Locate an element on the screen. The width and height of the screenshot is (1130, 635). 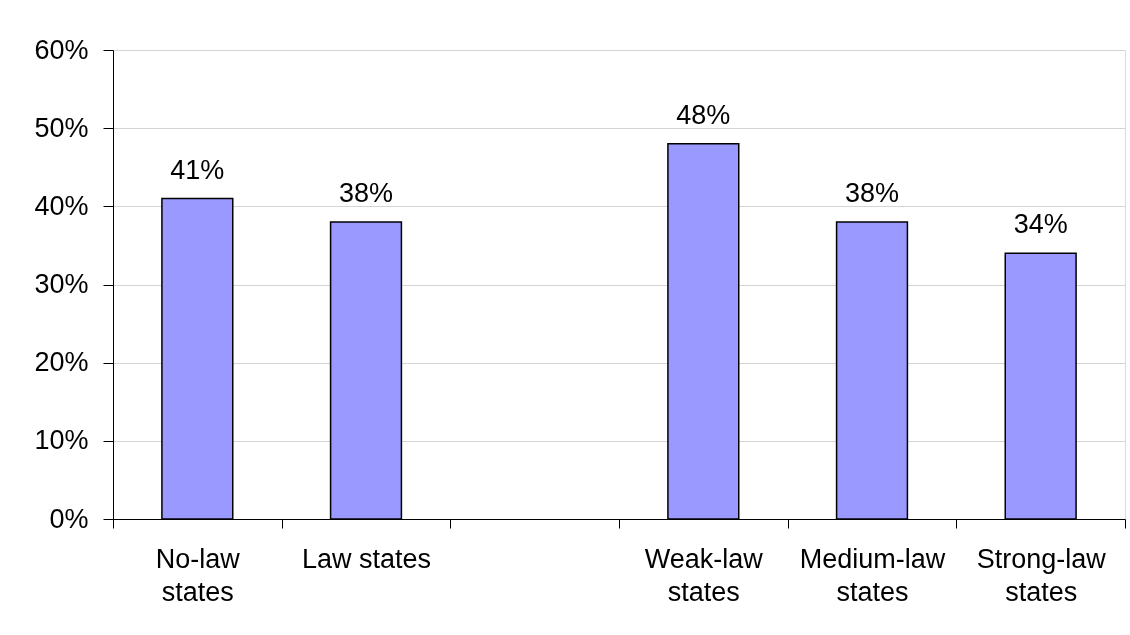
x-tick-label: Law states is located at coordinates (366, 558).